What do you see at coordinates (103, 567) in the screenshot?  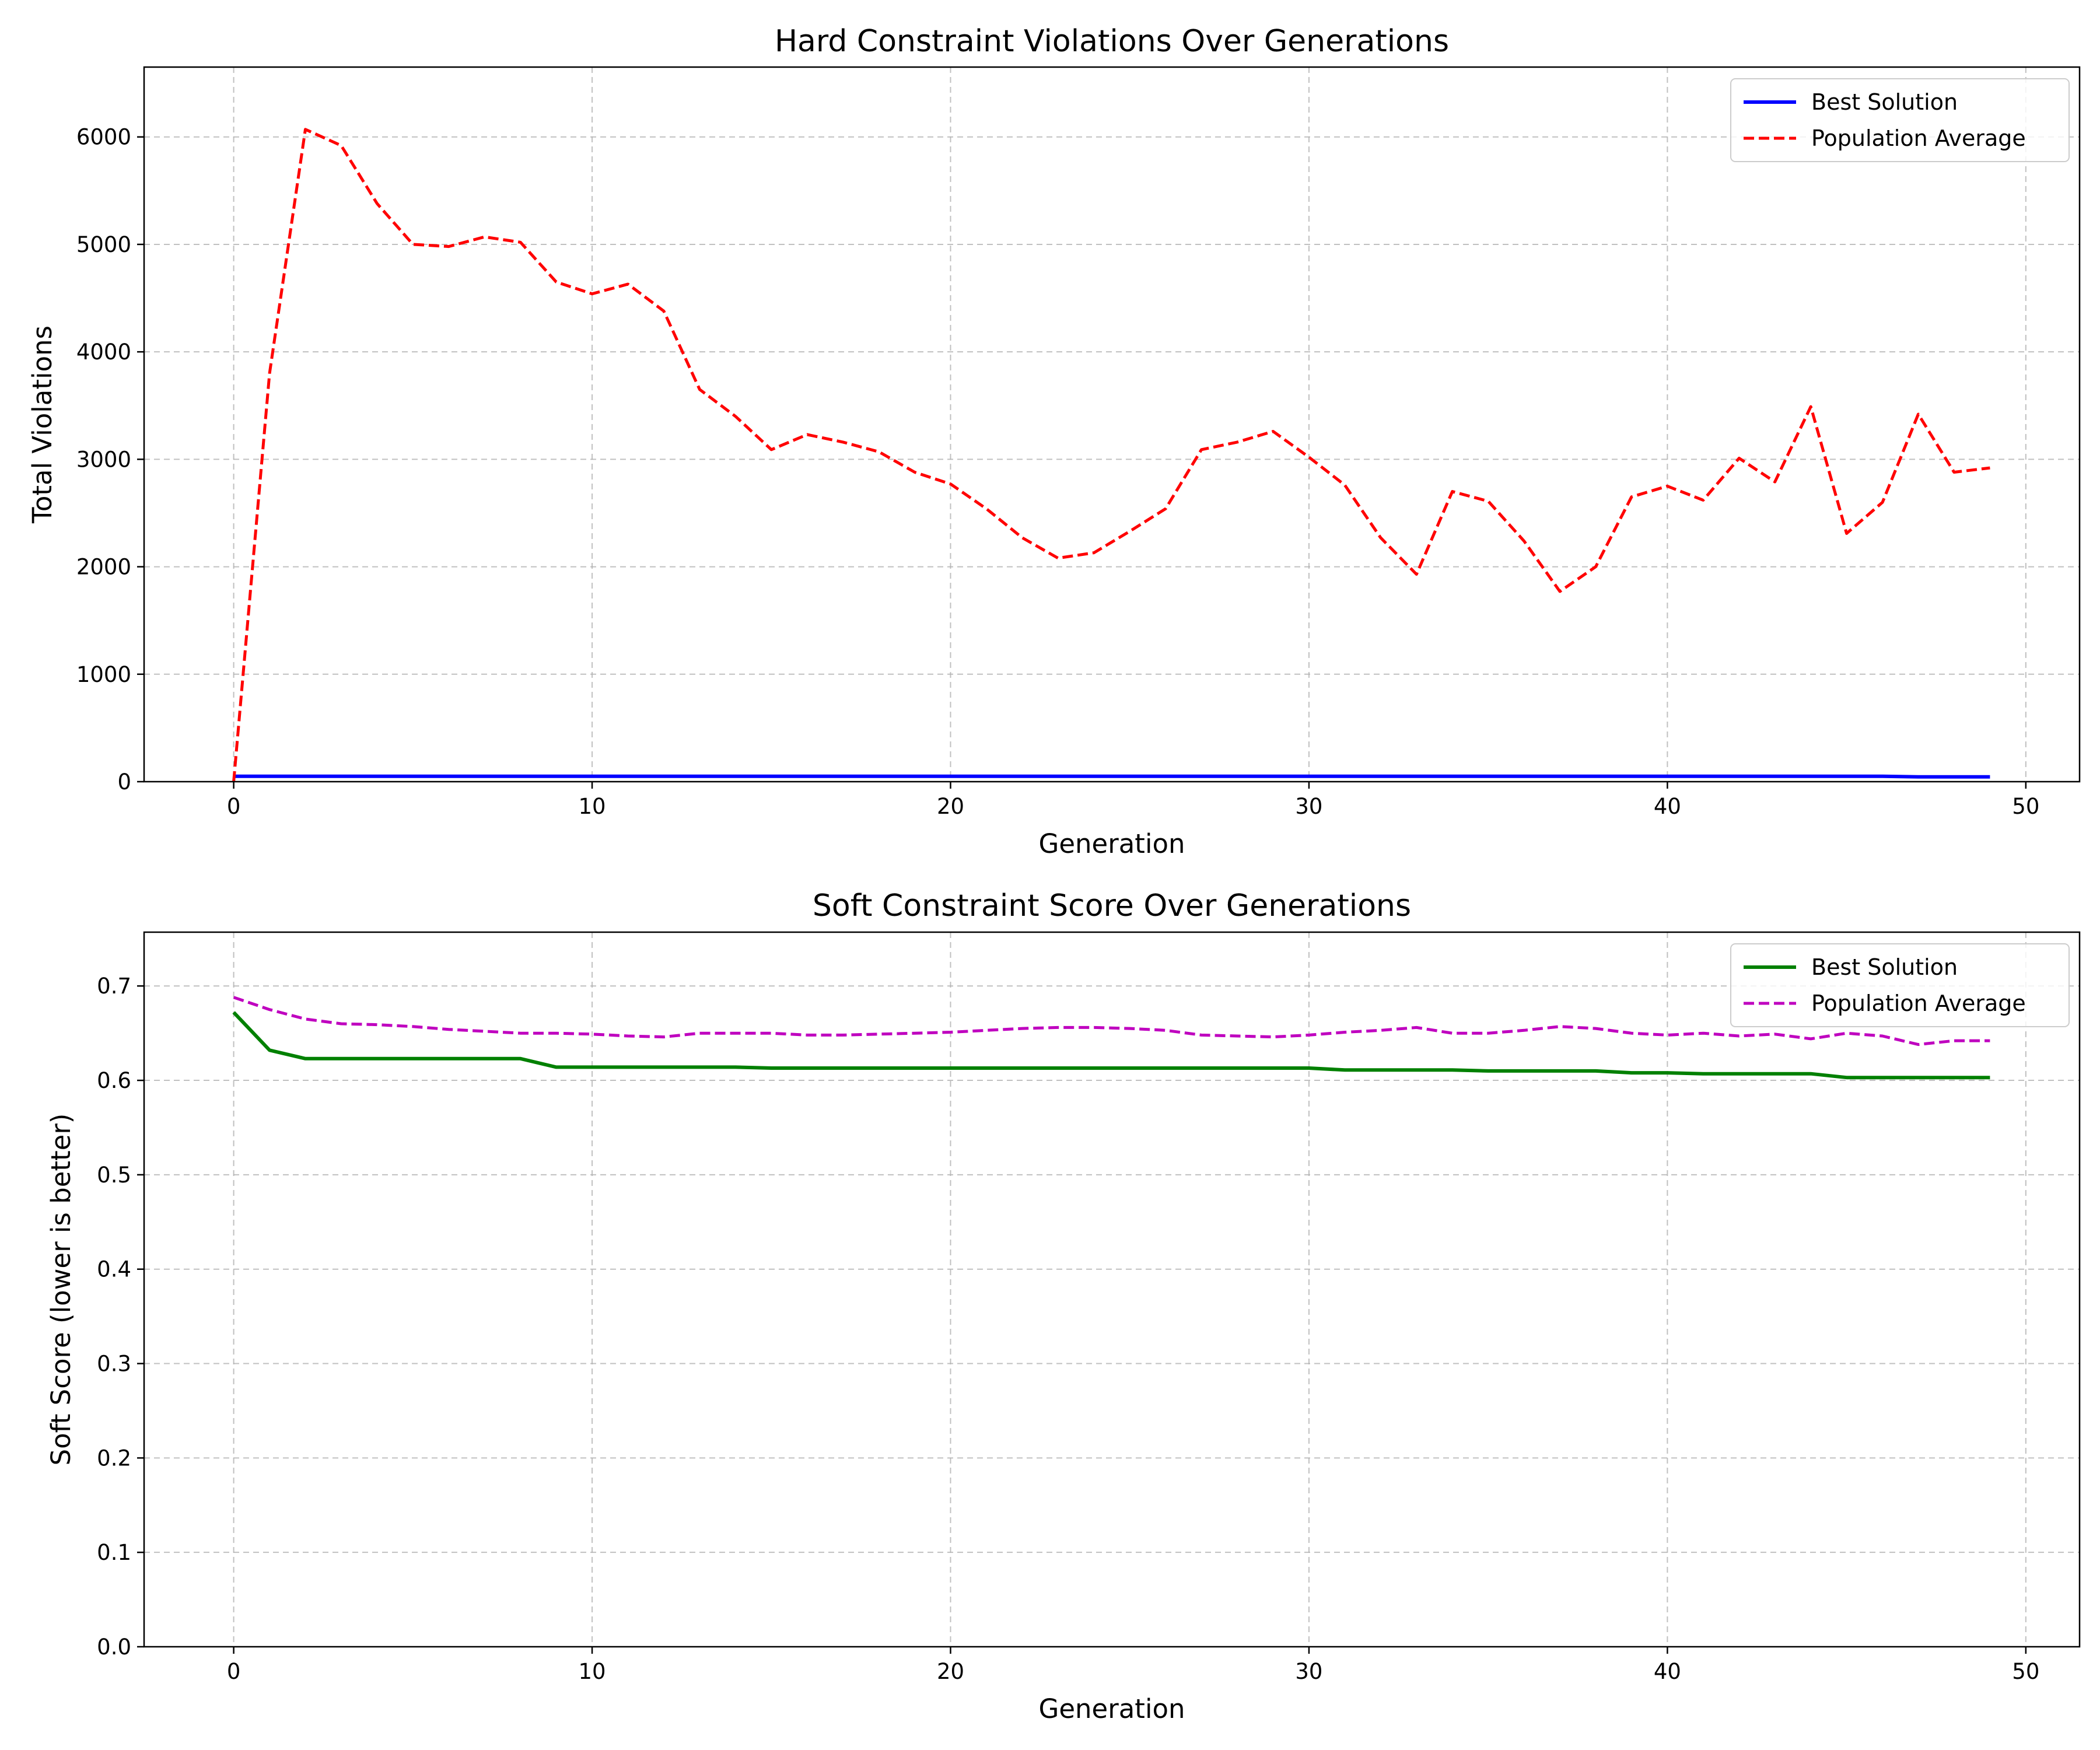 I see `hard-y-tick-label: 2000` at bounding box center [103, 567].